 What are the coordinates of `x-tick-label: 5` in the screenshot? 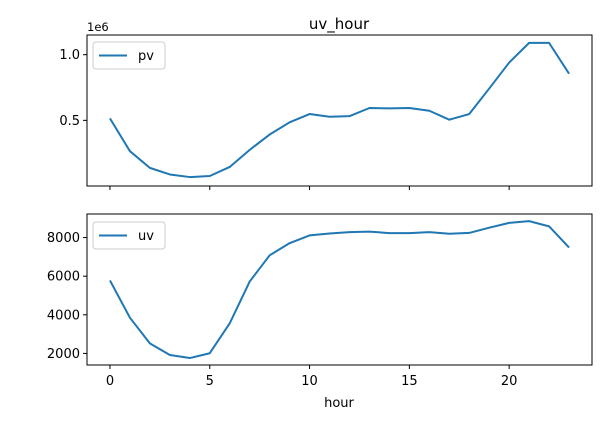 It's located at (210, 381).